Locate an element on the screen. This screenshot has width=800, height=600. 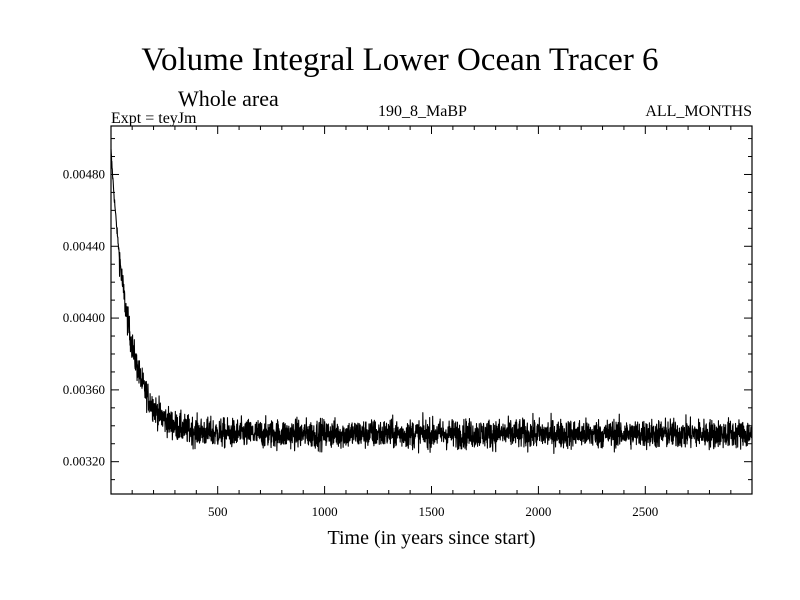
experiment-label: Expt = teyJm is located at coordinates (154, 118).